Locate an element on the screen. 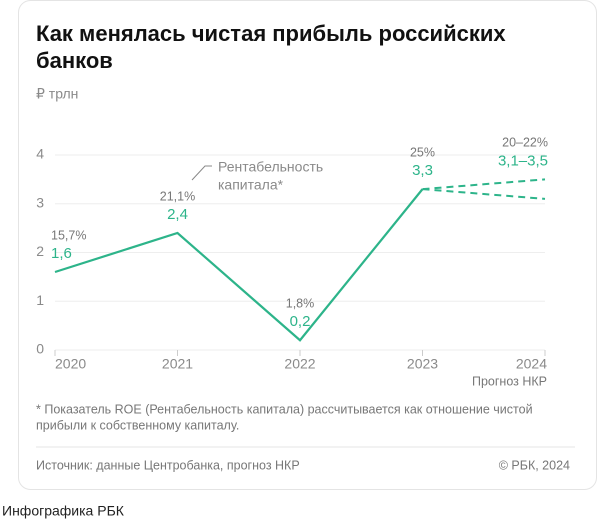 The height and width of the screenshot is (527, 603). annotation: капитала* is located at coordinates (251, 185).